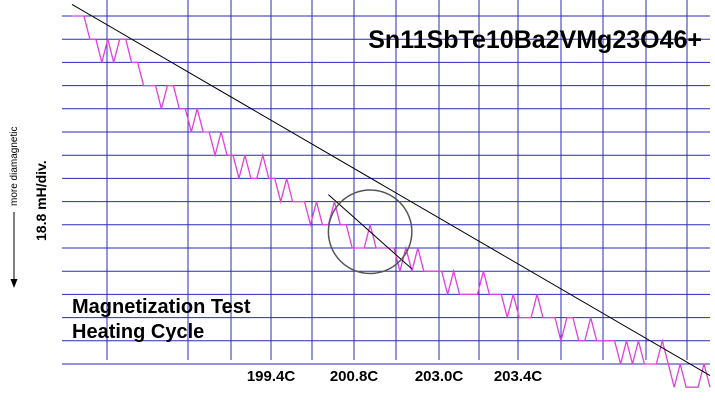 Image resolution: width=715 pixels, height=400 pixels. What do you see at coordinates (14, 283) in the screenshot?
I see `down-arrow-icon` at bounding box center [14, 283].